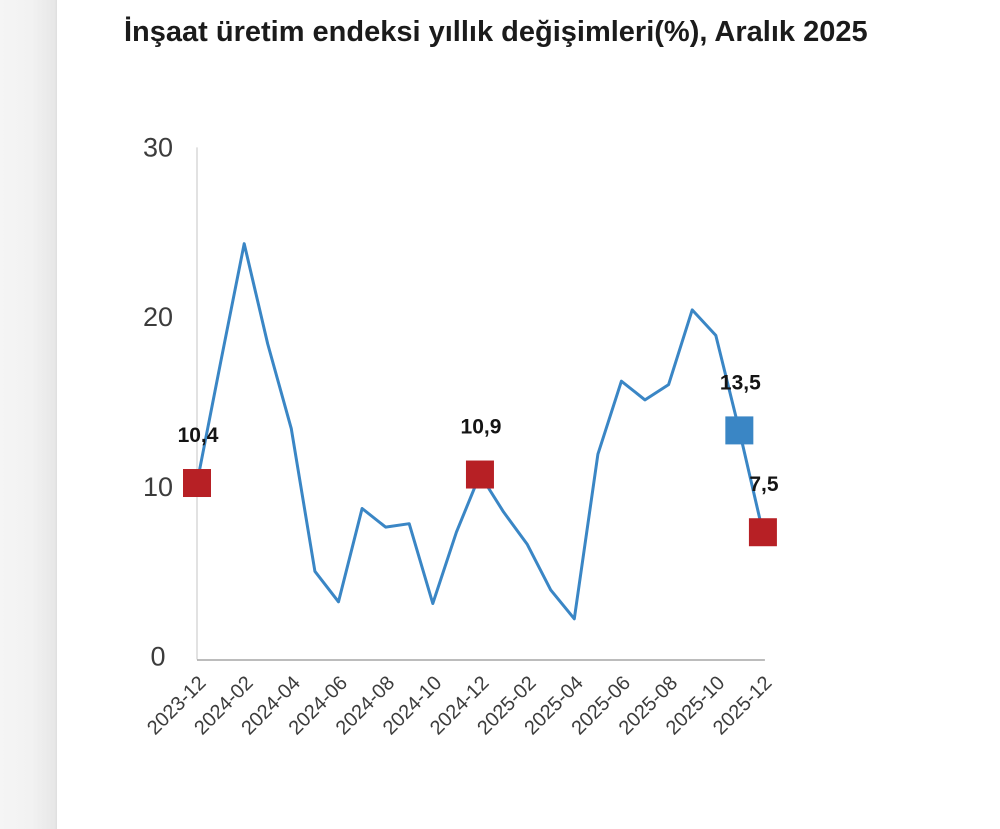 This screenshot has height=829, width=1000. What do you see at coordinates (28, 414) in the screenshot?
I see `page-edge-shadow` at bounding box center [28, 414].